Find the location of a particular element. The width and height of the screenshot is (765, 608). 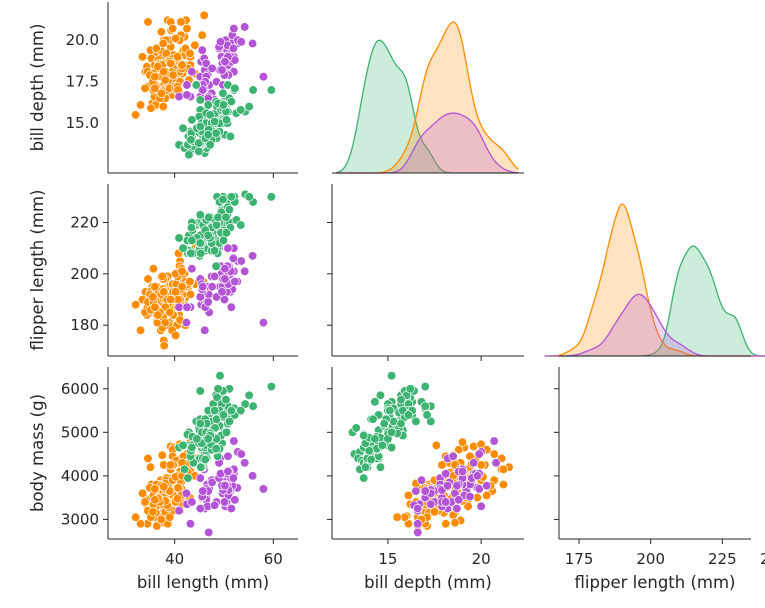

panel-r2-c2: 175 200 225 is located at coordinates (652, 467).